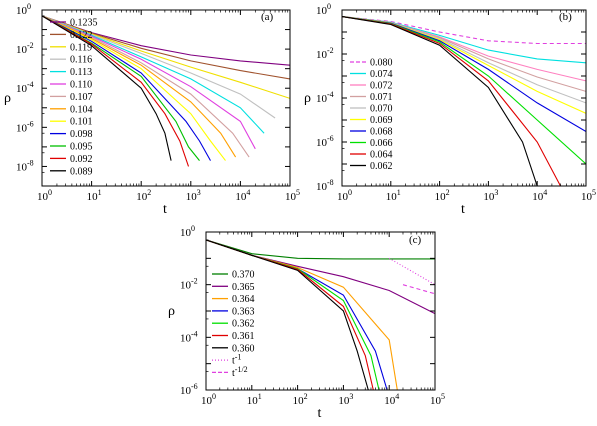 The width and height of the screenshot is (597, 426). Describe the element at coordinates (81, 122) in the screenshot. I see `legend-entry-label: 0.101` at that location.